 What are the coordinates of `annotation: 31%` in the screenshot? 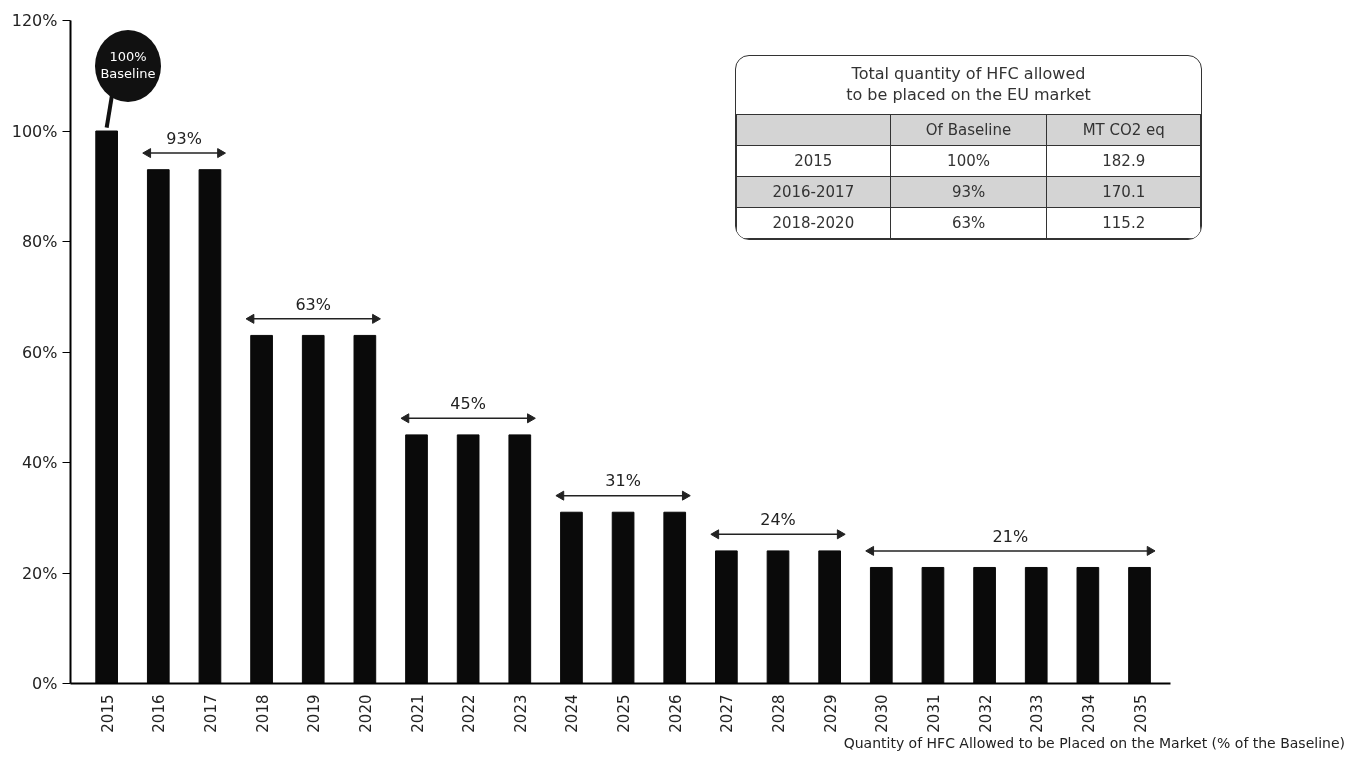 It's located at (623, 481).